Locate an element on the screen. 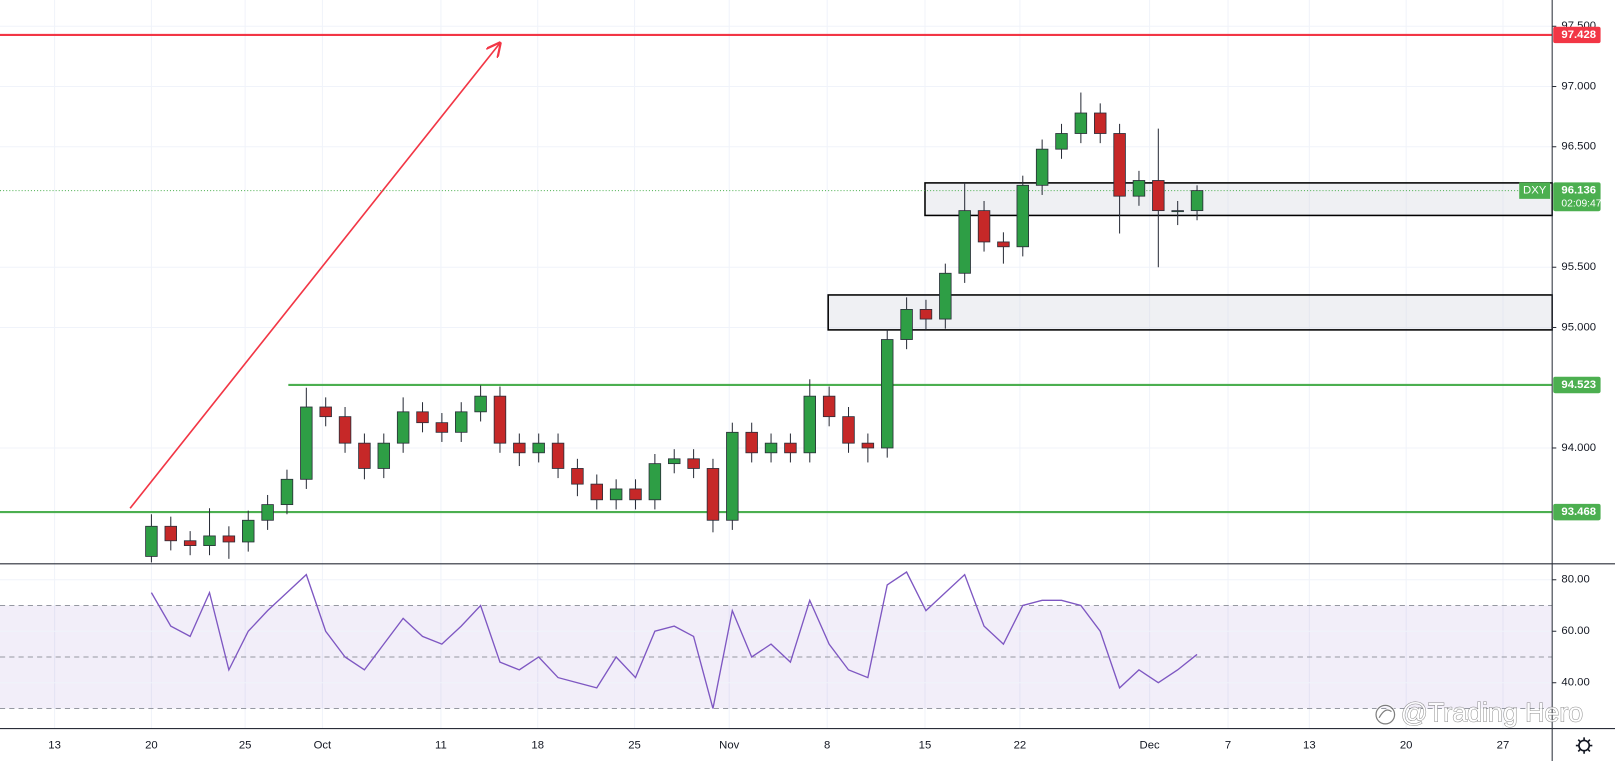 This screenshot has height=761, width=1615. level-label: 94.523 is located at coordinates (1578, 385).